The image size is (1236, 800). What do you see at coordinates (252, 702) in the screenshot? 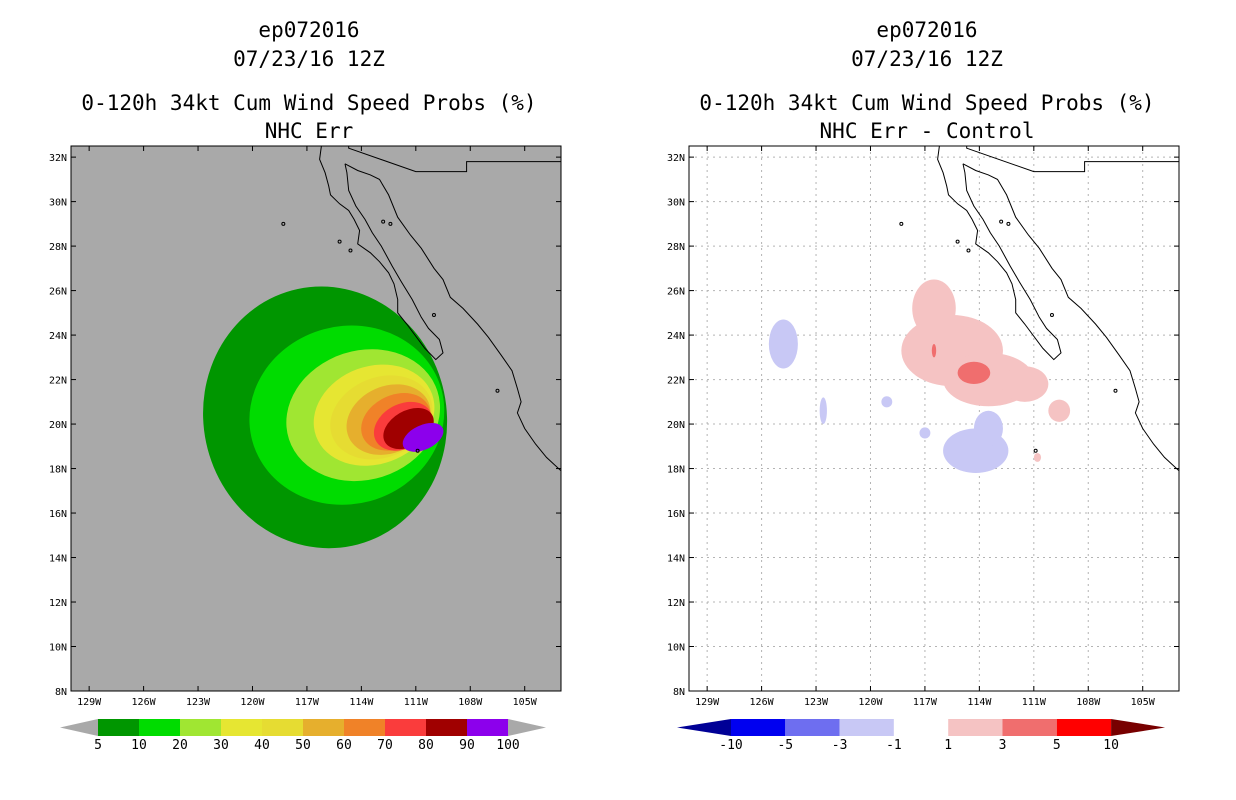
I see `x-tick-label: 120W` at bounding box center [252, 702].